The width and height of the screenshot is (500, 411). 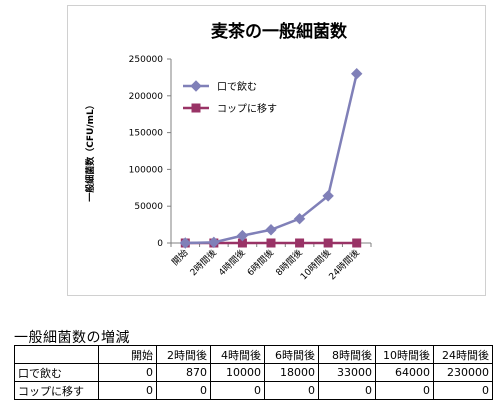 I want to click on column-header: 6時間後, so click(x=291, y=354).